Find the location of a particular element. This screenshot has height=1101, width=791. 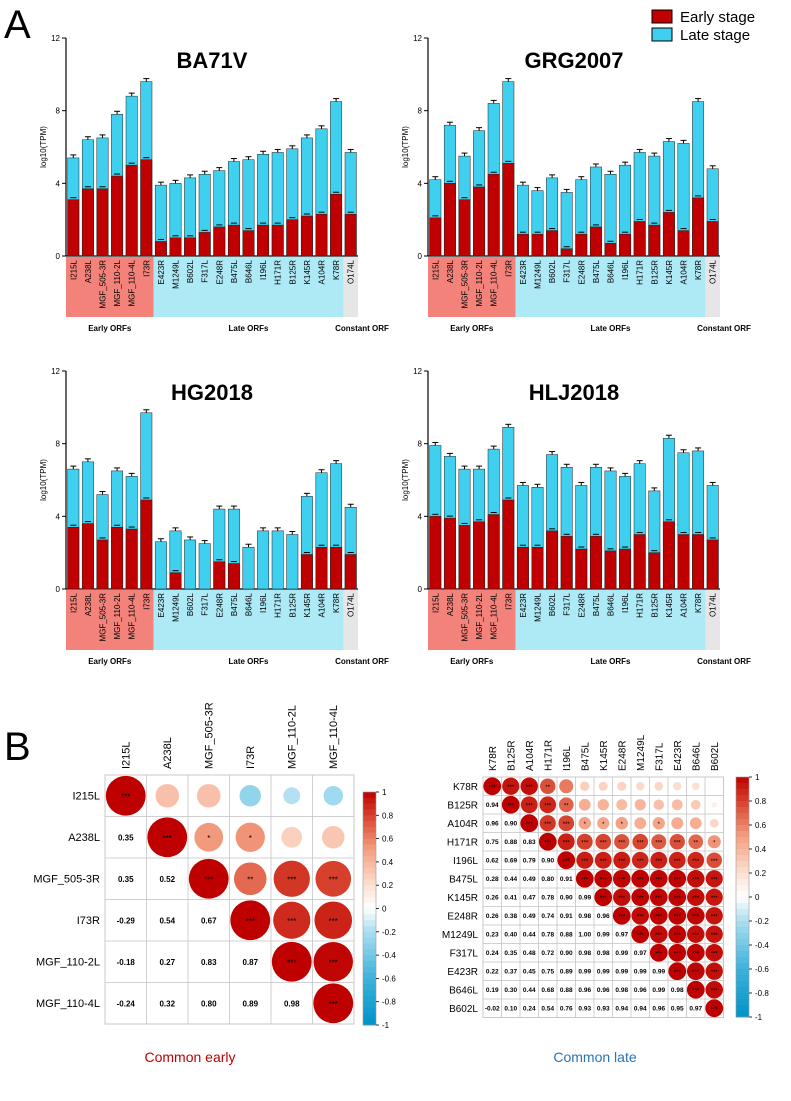

category-label: B602L is located at coordinates (190, 604).